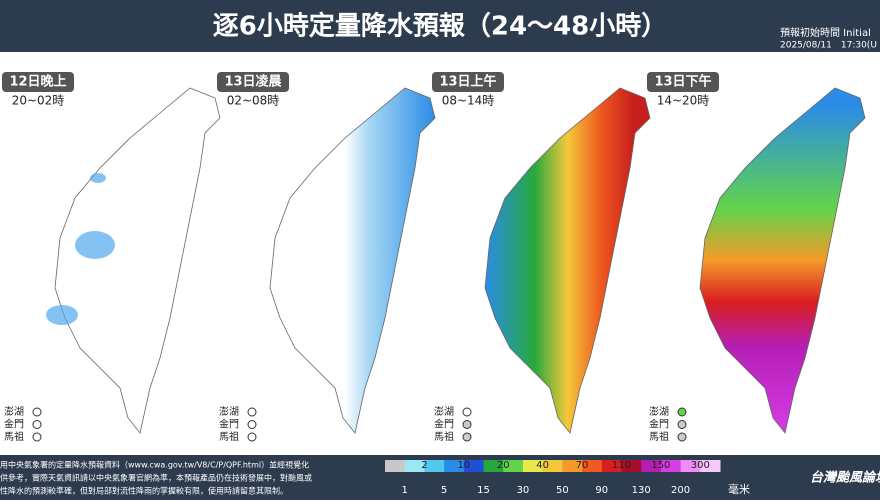 The width and height of the screenshot is (880, 504). Describe the element at coordinates (683, 101) in the screenshot. I see `panel-hours: 14~20時` at that location.